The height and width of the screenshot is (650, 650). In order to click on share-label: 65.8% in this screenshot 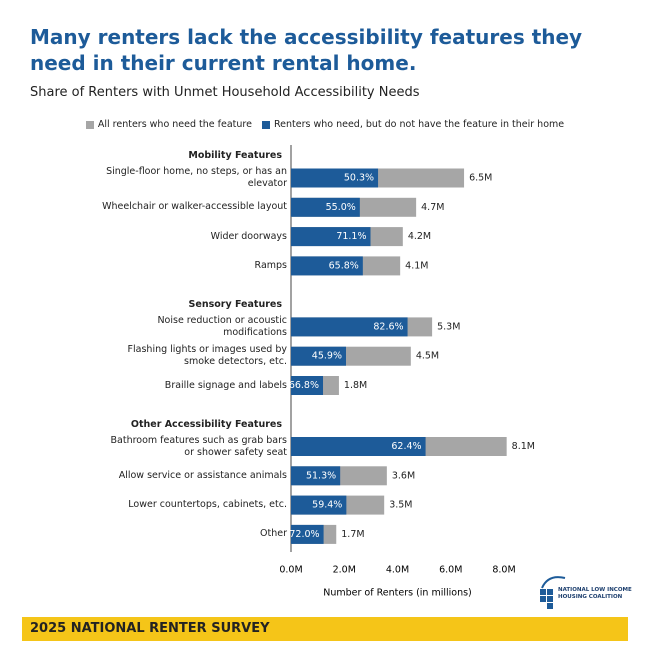, I will do `click(344, 265)`.